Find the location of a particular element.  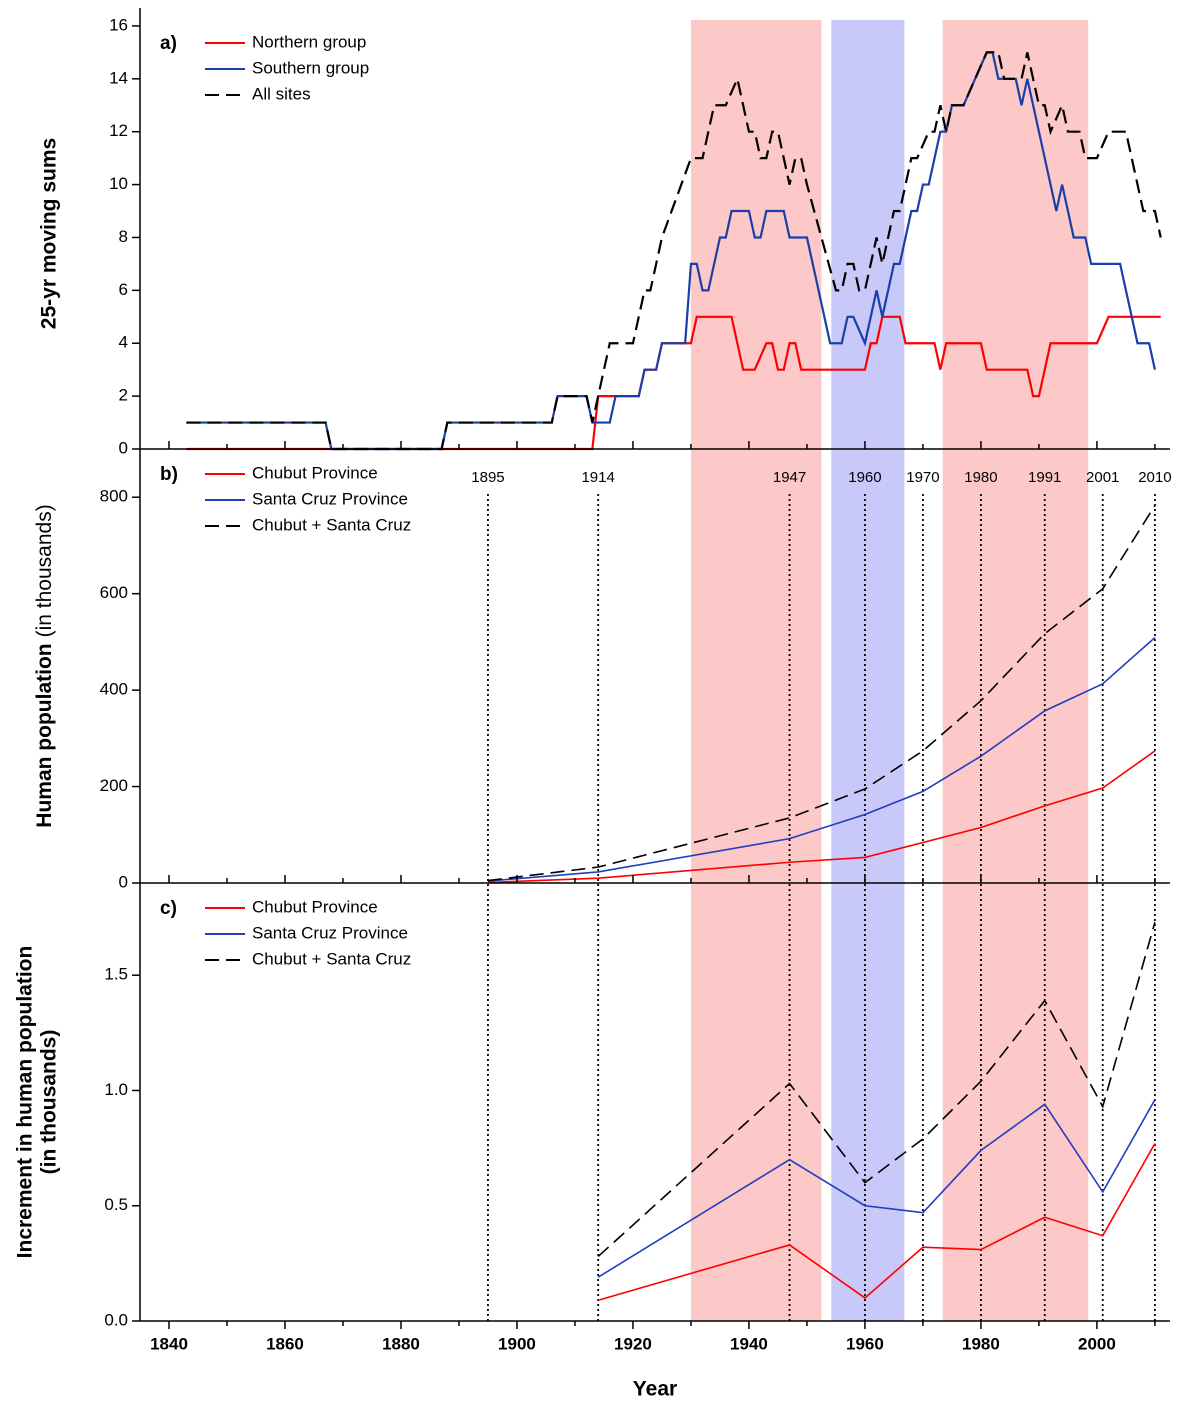

panel-label: c) is located at coordinates (168, 908).